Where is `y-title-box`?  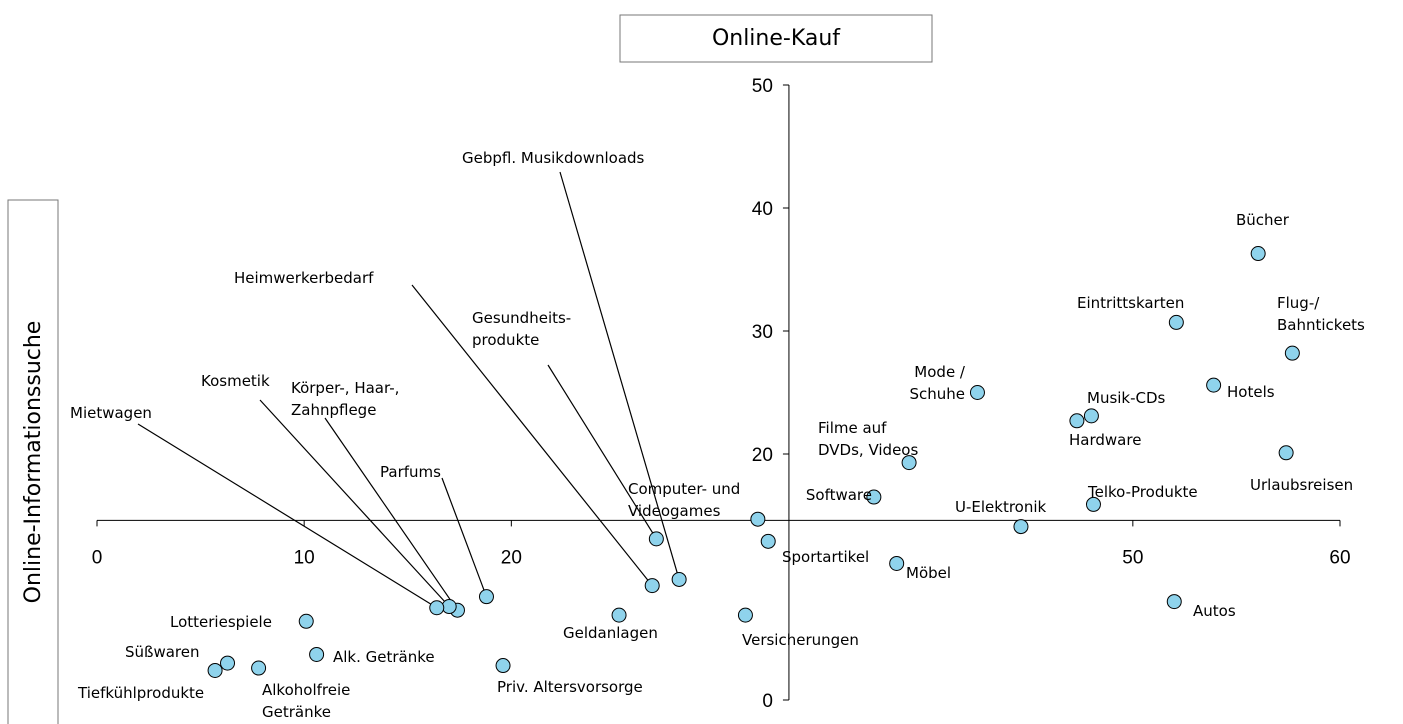
y-title-box is located at coordinates (776, 38).